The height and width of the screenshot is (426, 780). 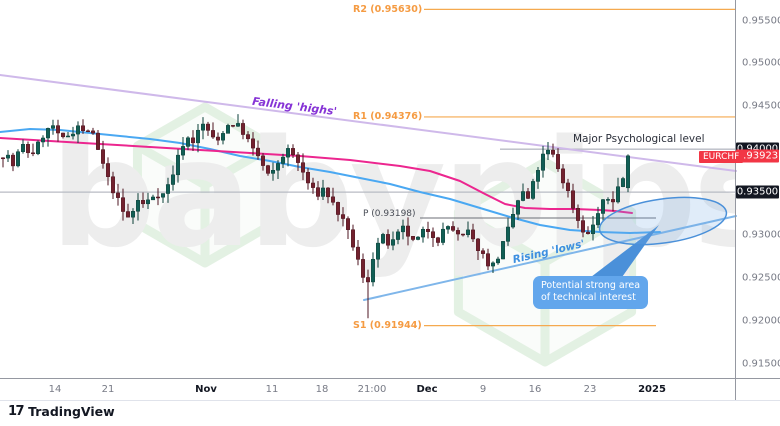 I want to click on pivot-s1-label: S1 (0.91944), so click(x=387, y=325).